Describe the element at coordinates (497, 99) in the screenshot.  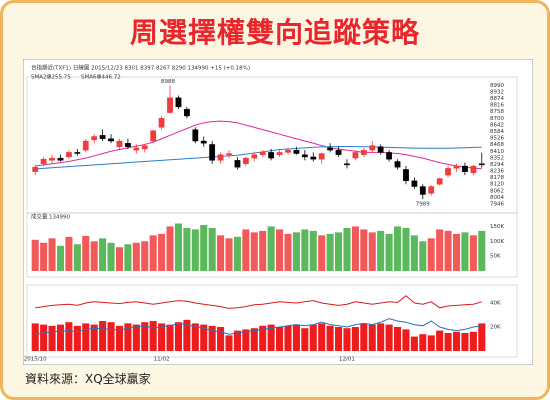
I see `y-tick-label: 8874` at that location.